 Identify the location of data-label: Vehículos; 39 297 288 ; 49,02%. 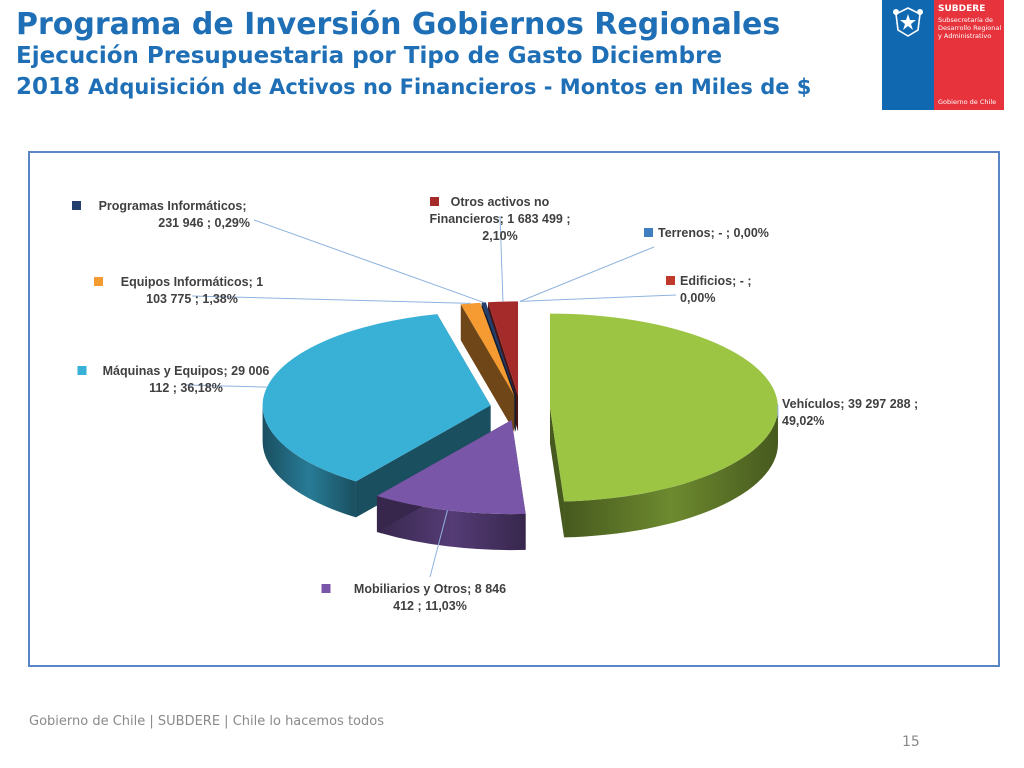
(850, 412).